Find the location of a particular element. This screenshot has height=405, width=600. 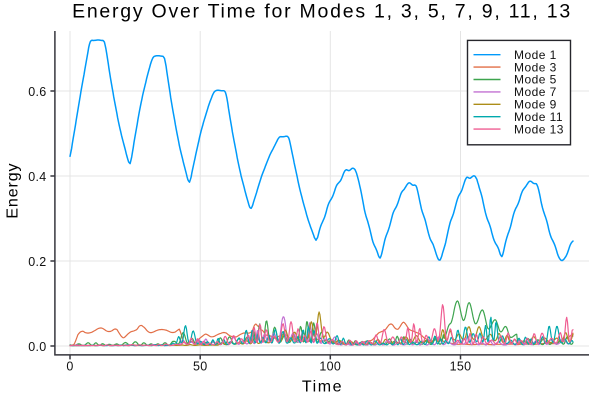

svg-text: 0 is located at coordinates (69, 367).